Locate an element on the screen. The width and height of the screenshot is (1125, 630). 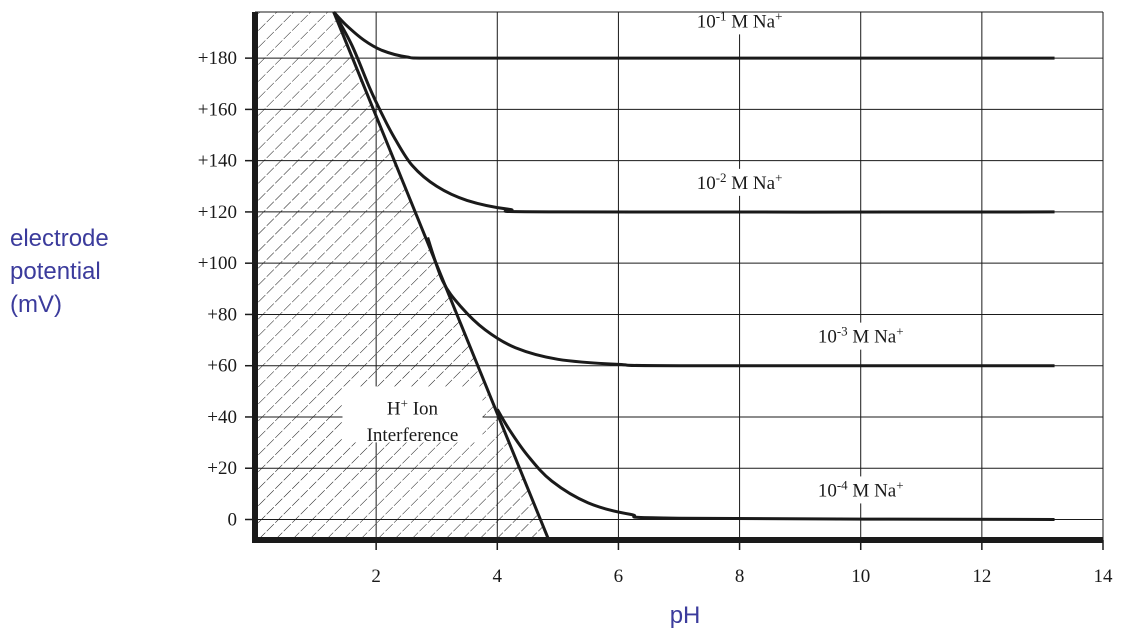
interference-label-line1: H+ Ion is located at coordinates (413, 407).